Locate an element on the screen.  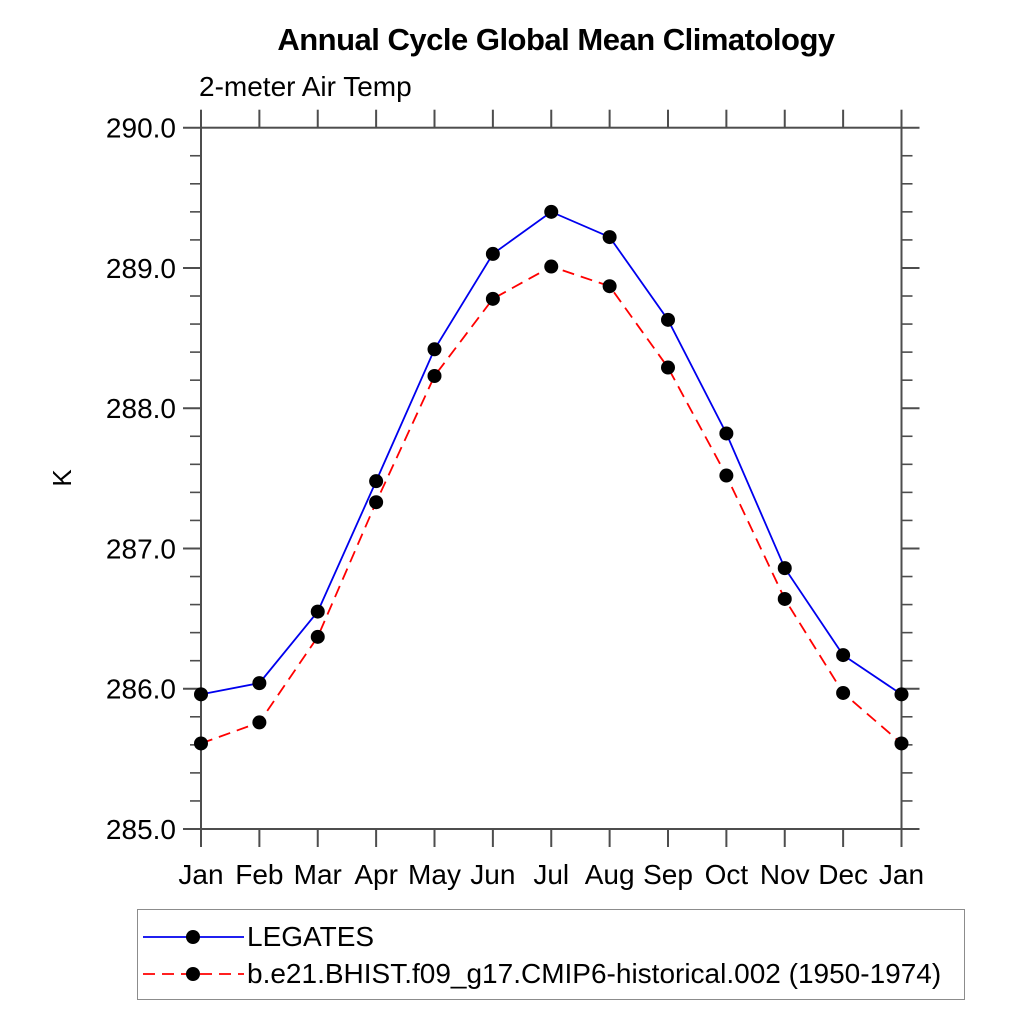
y-tick-label: 287.0 is located at coordinates (141, 548).